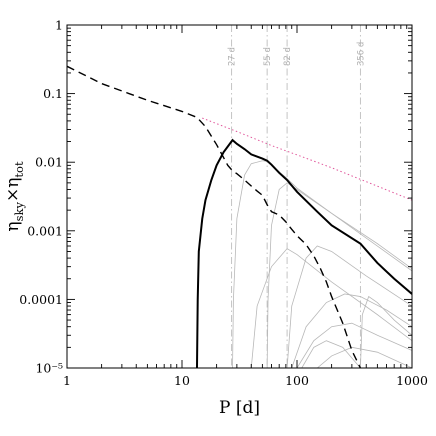 This screenshot has height=436, width=436. What do you see at coordinates (239, 408) in the screenshot?
I see `x-axis-title: P [d]` at bounding box center [239, 408].